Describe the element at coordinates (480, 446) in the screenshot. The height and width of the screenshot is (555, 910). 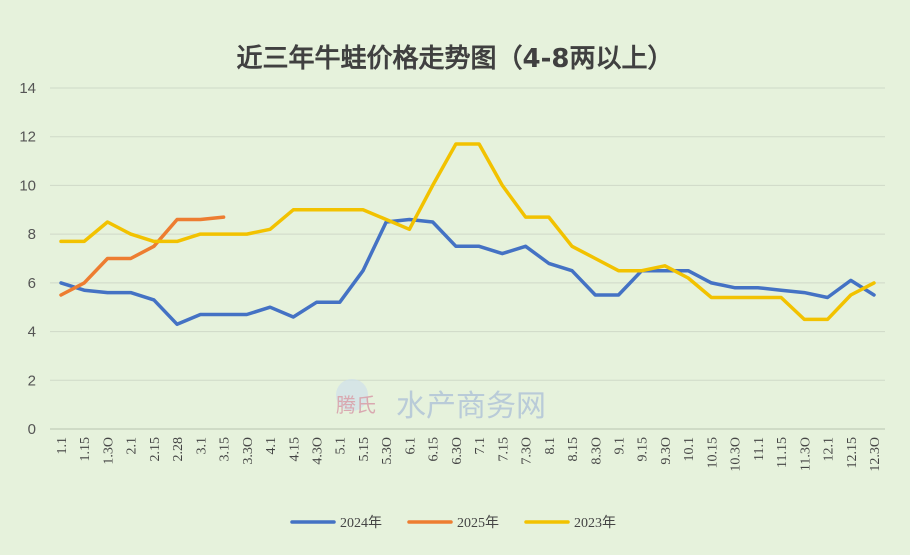
I see `x-tick-label: 7.1` at that location.